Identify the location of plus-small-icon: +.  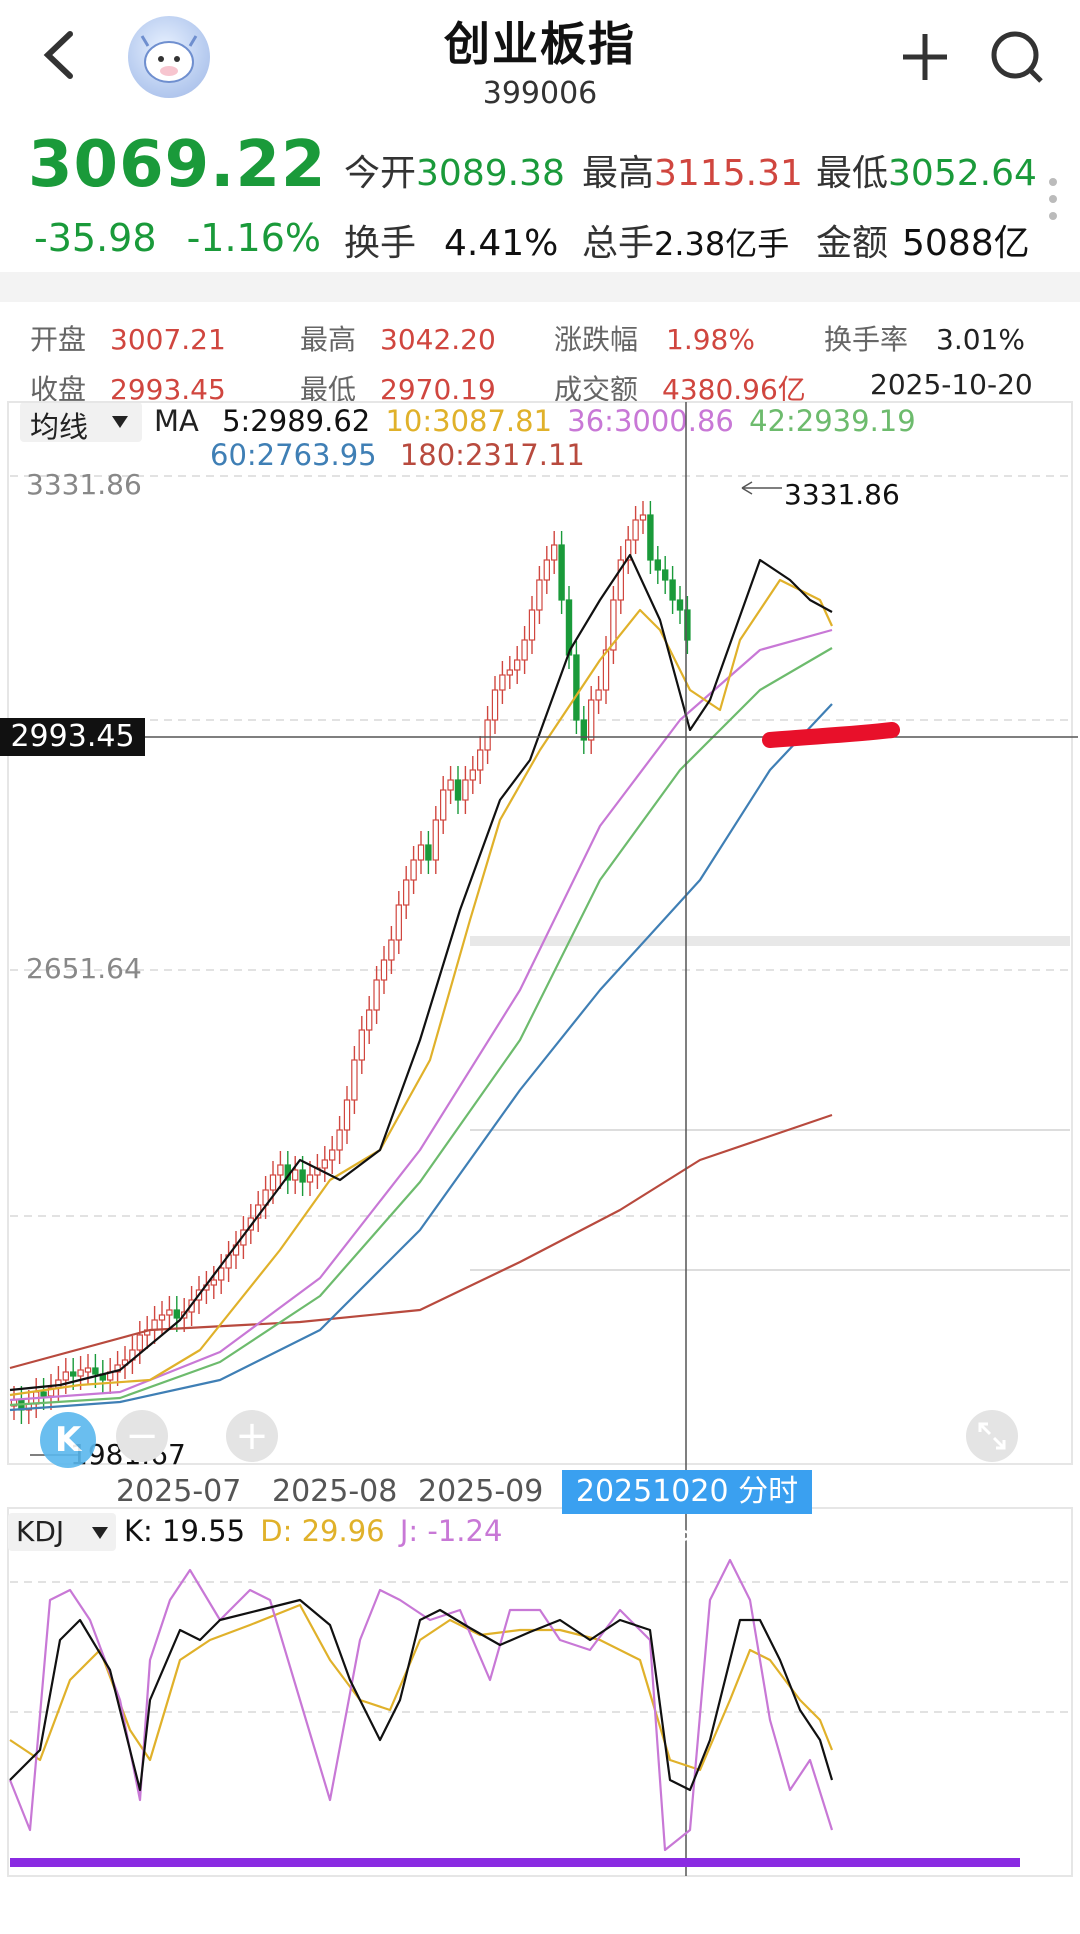
(252, 1436).